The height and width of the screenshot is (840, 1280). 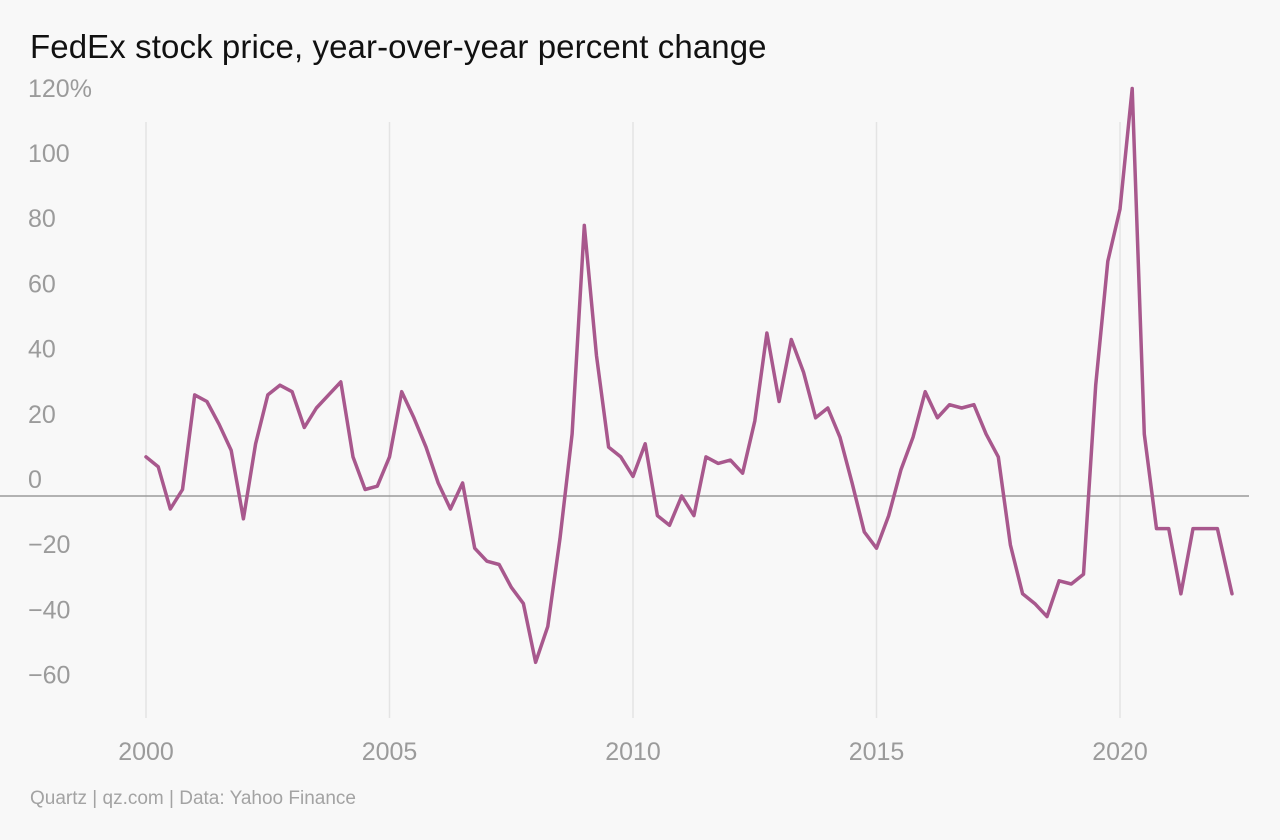 What do you see at coordinates (390, 752) in the screenshot?
I see `x-tick-label: 2005` at bounding box center [390, 752].